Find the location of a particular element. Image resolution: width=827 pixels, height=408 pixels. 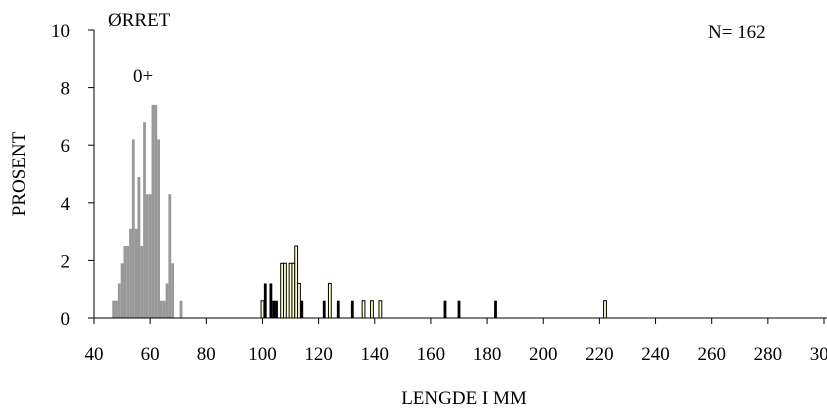

y-tick-label: 0 is located at coordinates (66, 319).